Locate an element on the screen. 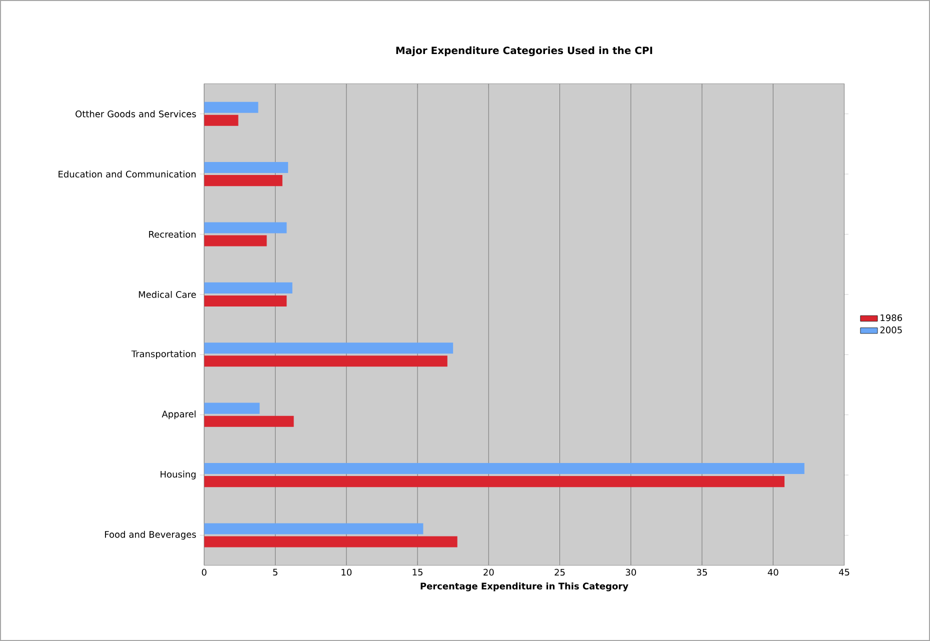 The height and width of the screenshot is (641, 930). x-tick-label: 25 is located at coordinates (559, 572).